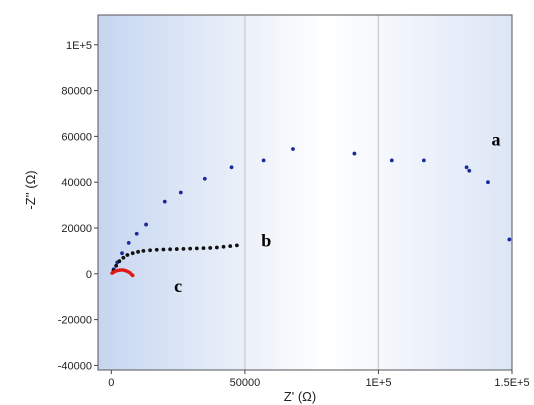  What do you see at coordinates (319, 379) in the screenshot?
I see `x-axis: 0 50000 1E+5 1.5E+5` at bounding box center [319, 379].